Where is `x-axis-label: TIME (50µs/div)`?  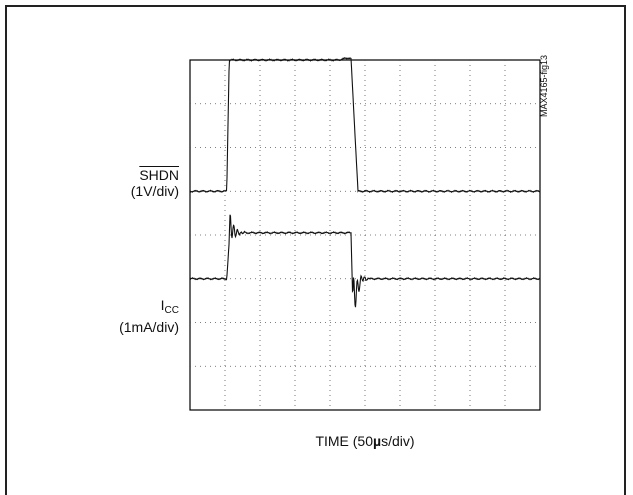 x-axis-label: TIME (50µs/div) is located at coordinates (365, 441).